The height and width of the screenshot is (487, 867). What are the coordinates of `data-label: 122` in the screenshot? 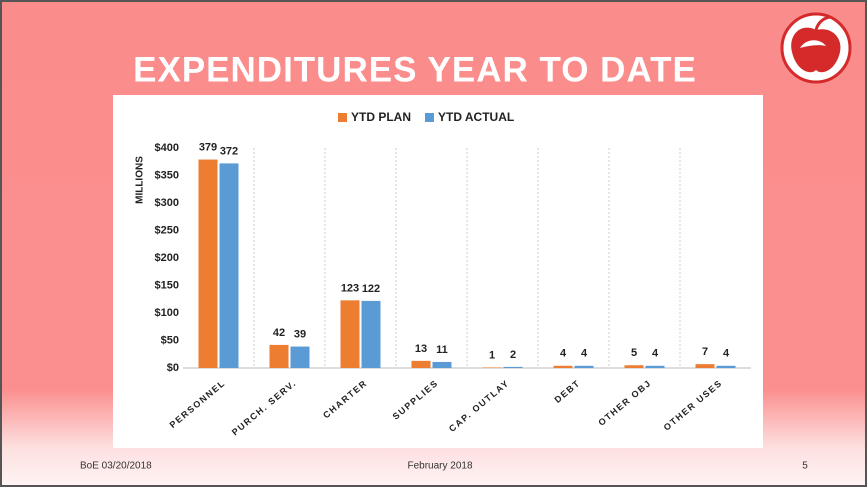 It's located at (371, 289).